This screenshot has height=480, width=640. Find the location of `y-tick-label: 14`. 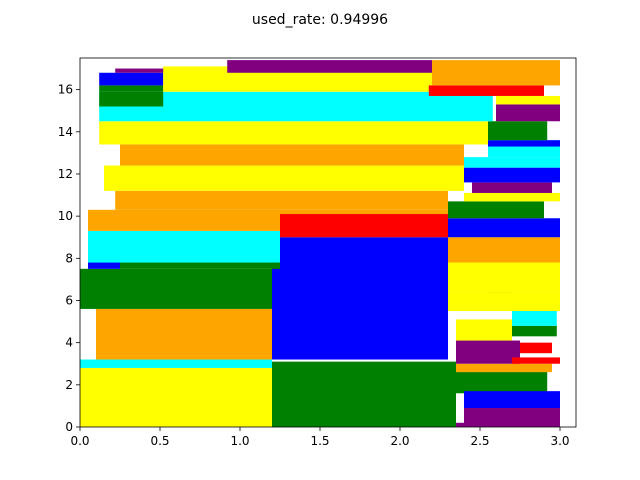

y-tick-label: 14 is located at coordinates (65, 132).